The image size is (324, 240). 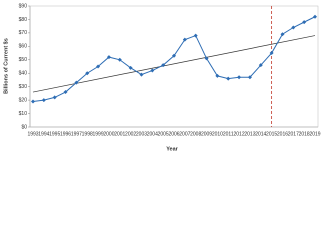 What do you see at coordinates (141, 134) in the screenshot?
I see `x-tick-label: 2003` at bounding box center [141, 134].